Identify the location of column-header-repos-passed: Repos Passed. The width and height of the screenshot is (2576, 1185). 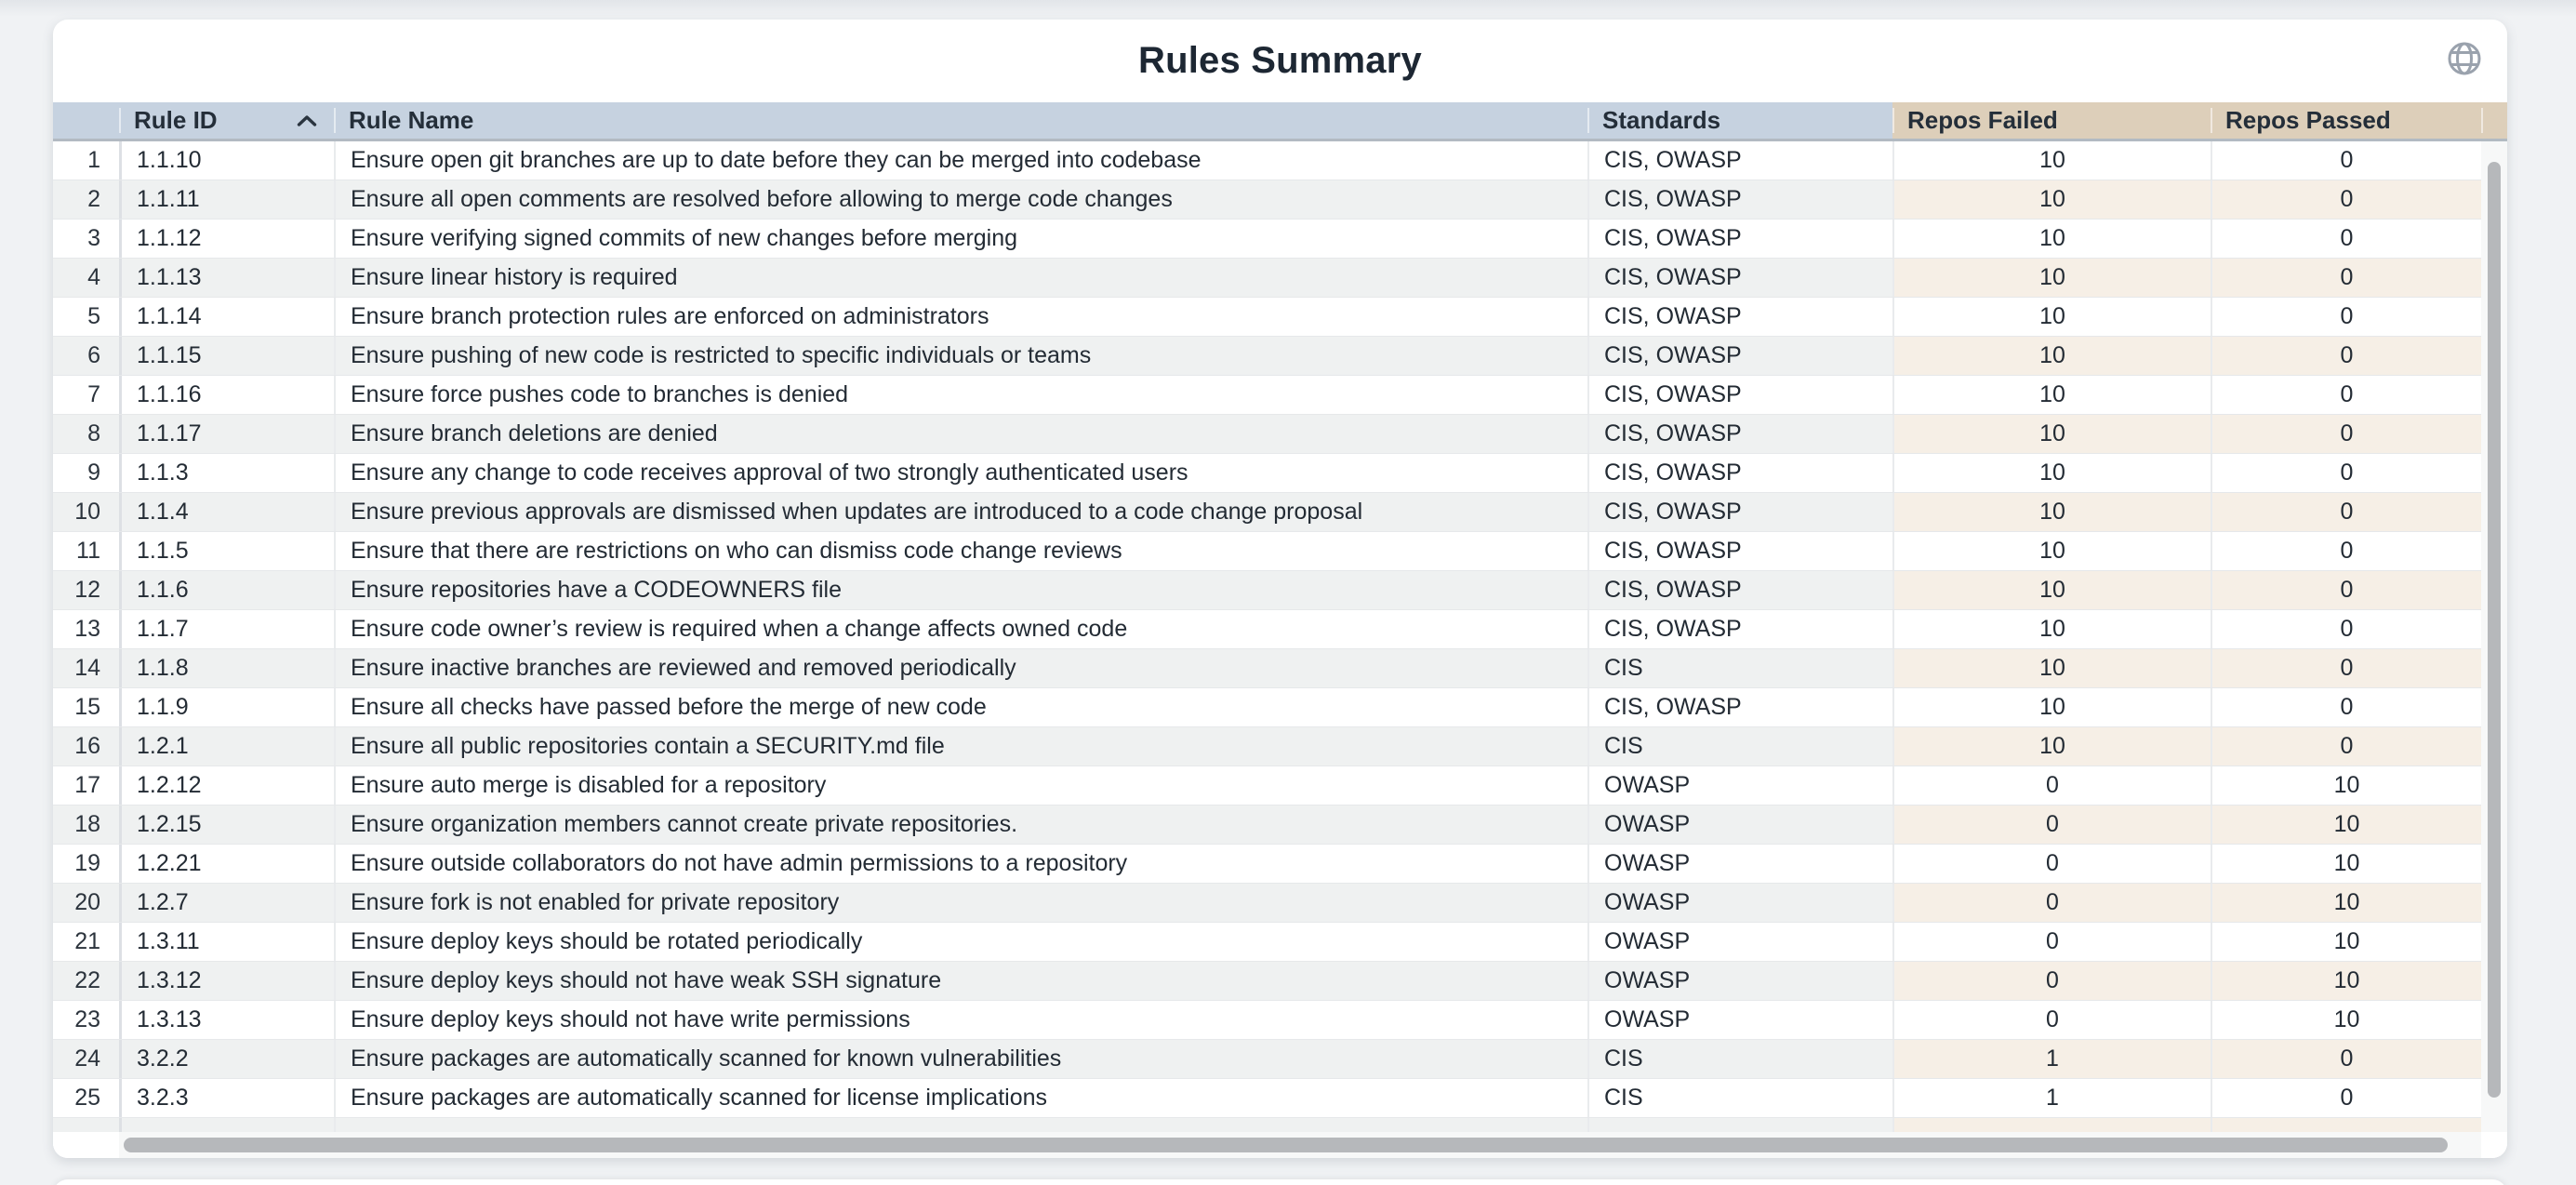
(2346, 121).